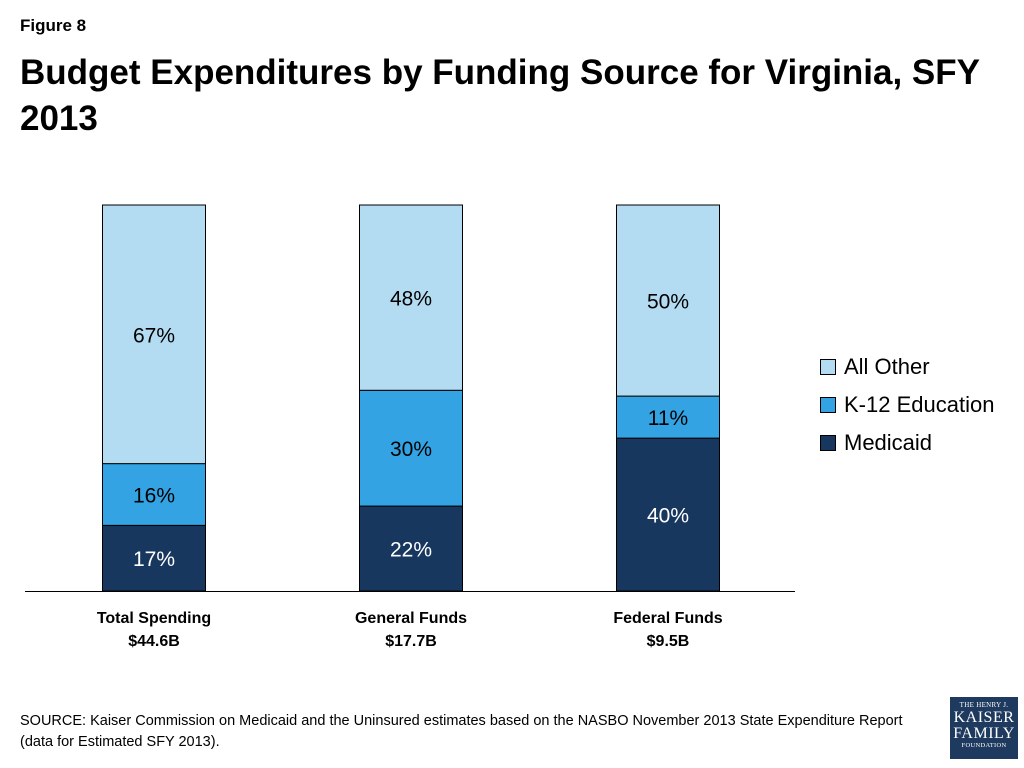 This screenshot has width=1024, height=768. Describe the element at coordinates (887, 366) in the screenshot. I see `legend-label: All Other` at that location.